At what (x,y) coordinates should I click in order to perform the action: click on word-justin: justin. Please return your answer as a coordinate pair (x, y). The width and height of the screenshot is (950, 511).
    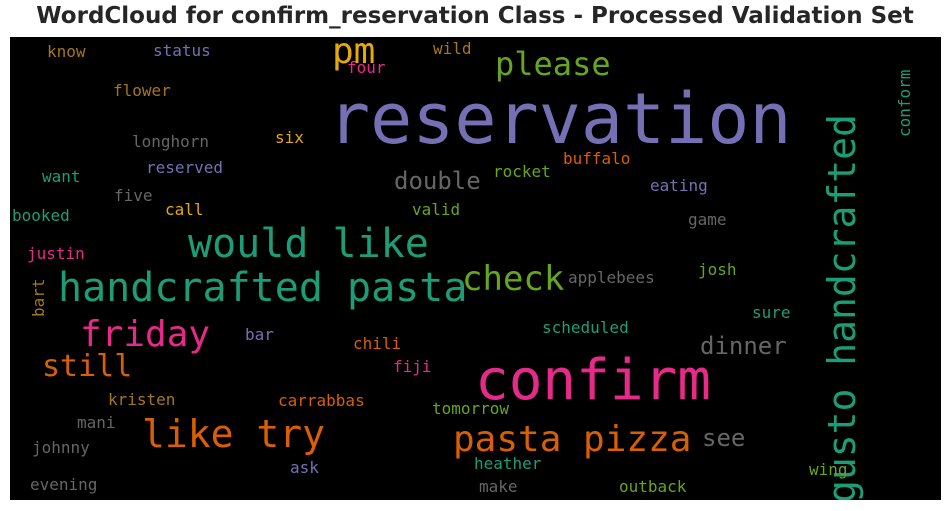
    Looking at the image, I should click on (56, 253).